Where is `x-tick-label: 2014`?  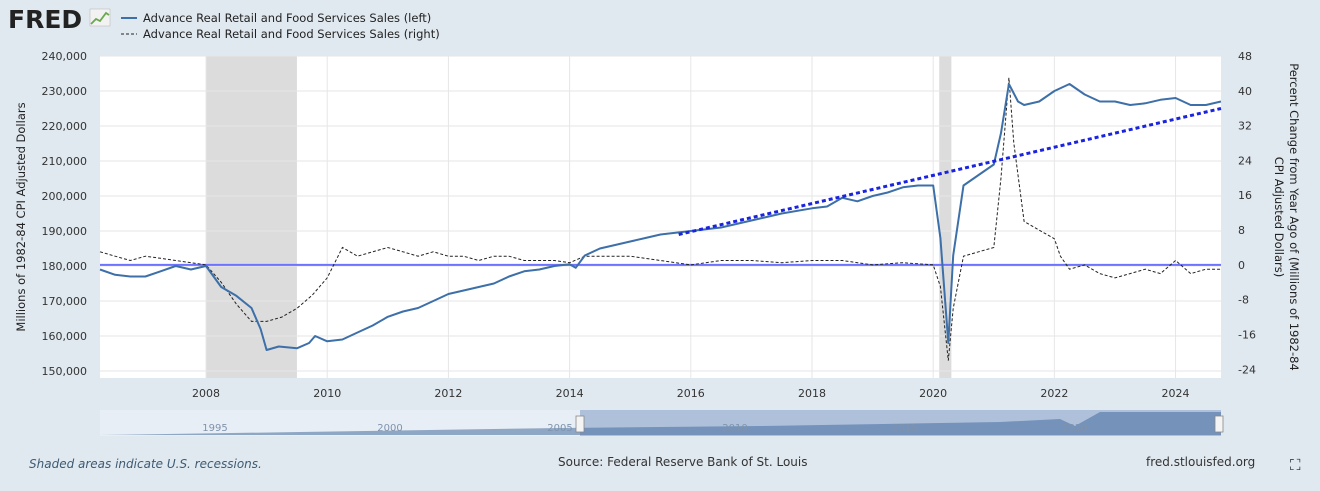 x-tick-label: 2014 is located at coordinates (570, 393).